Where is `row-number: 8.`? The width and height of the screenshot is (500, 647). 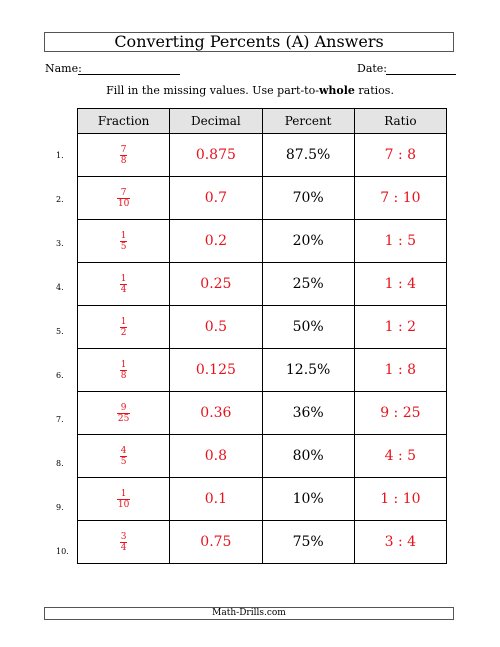 row-number: 8. is located at coordinates (60, 463).